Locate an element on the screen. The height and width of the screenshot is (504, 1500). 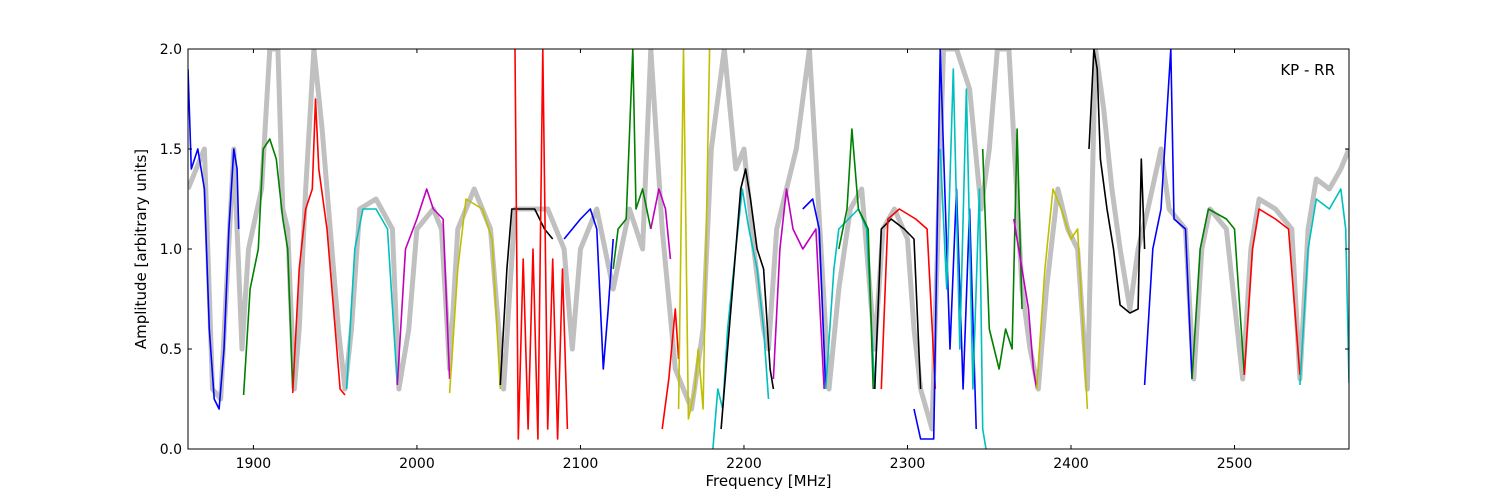
x-tick-label: 2500 is located at coordinates (1235, 464).